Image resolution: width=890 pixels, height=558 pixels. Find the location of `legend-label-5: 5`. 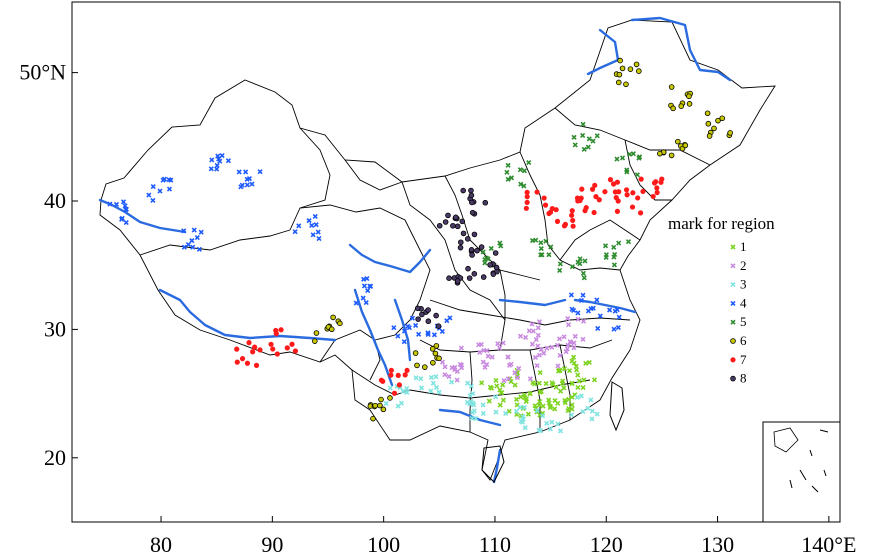

legend-label-5: 5 is located at coordinates (743, 321).